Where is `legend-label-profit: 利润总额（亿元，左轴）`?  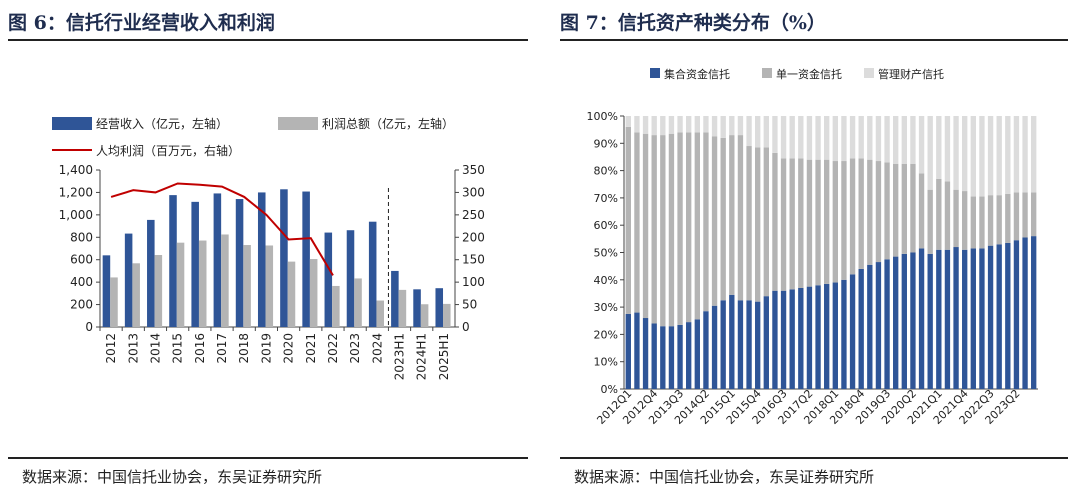 legend-label-profit: 利润总额（亿元，左轴） is located at coordinates (388, 123).